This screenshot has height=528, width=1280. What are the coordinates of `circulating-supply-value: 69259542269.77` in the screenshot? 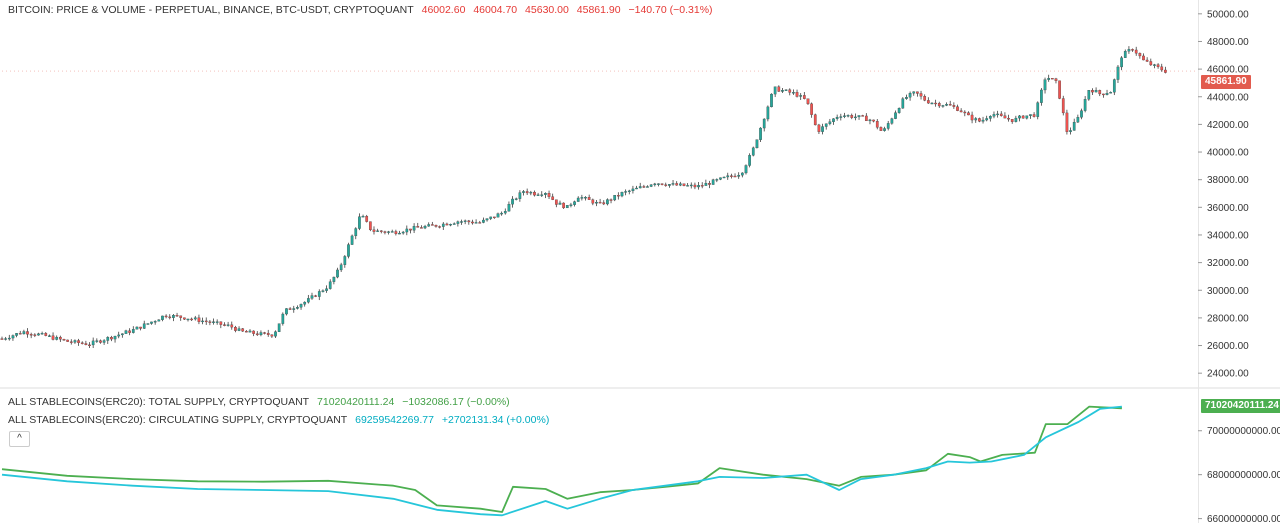 It's located at (394, 420).